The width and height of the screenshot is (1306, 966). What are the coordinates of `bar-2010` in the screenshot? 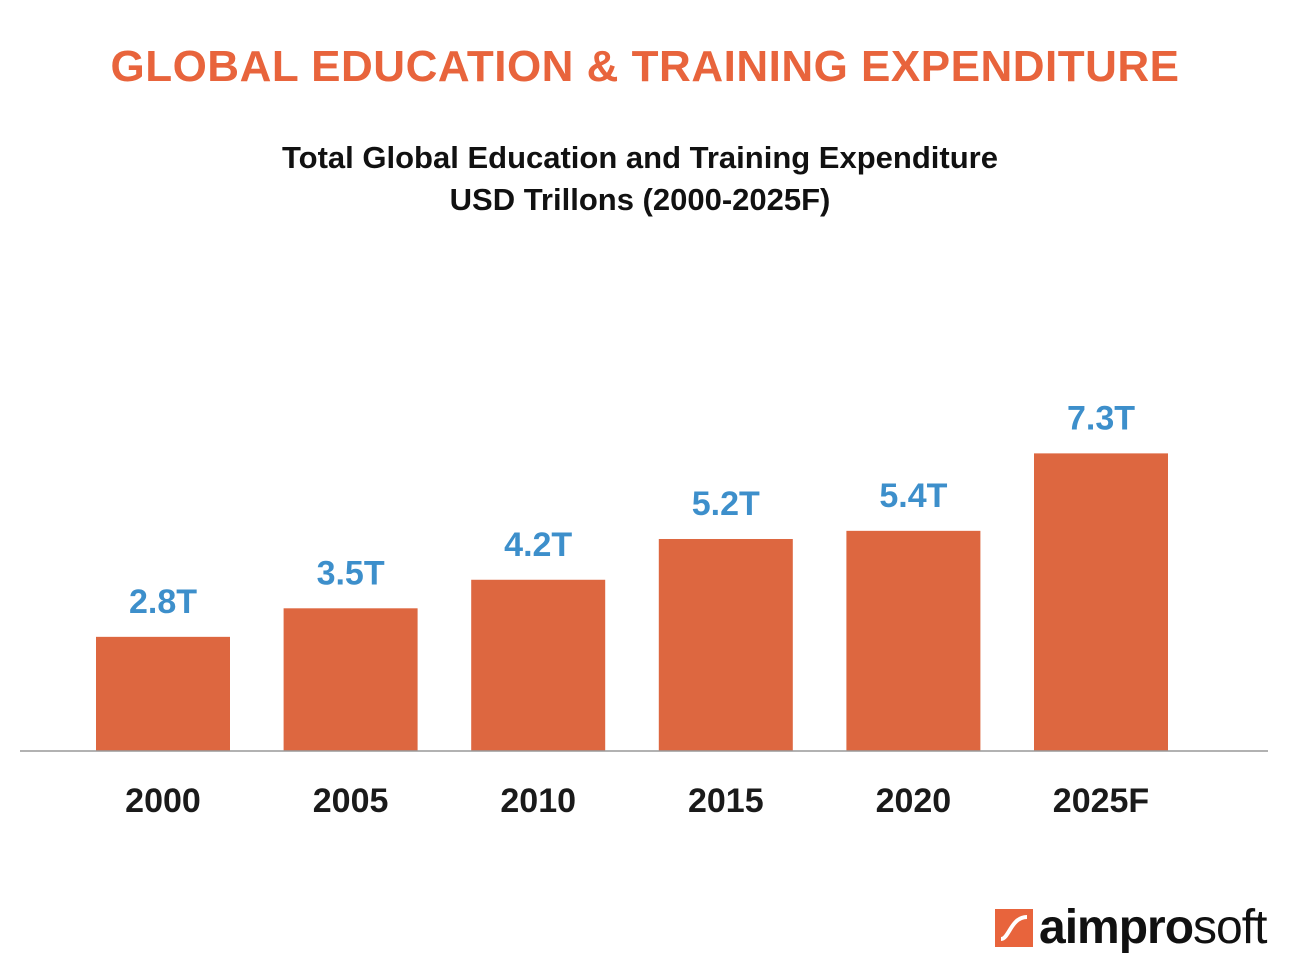 It's located at (538, 665).